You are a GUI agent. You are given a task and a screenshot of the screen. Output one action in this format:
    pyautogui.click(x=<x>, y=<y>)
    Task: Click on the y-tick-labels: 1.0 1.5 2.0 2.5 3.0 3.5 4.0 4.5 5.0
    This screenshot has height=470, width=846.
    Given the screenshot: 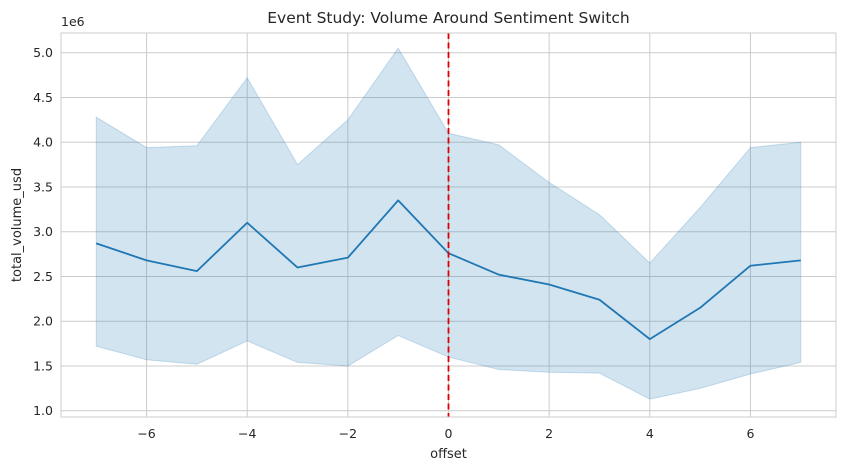 What is the action you would take?
    pyautogui.click(x=43, y=231)
    